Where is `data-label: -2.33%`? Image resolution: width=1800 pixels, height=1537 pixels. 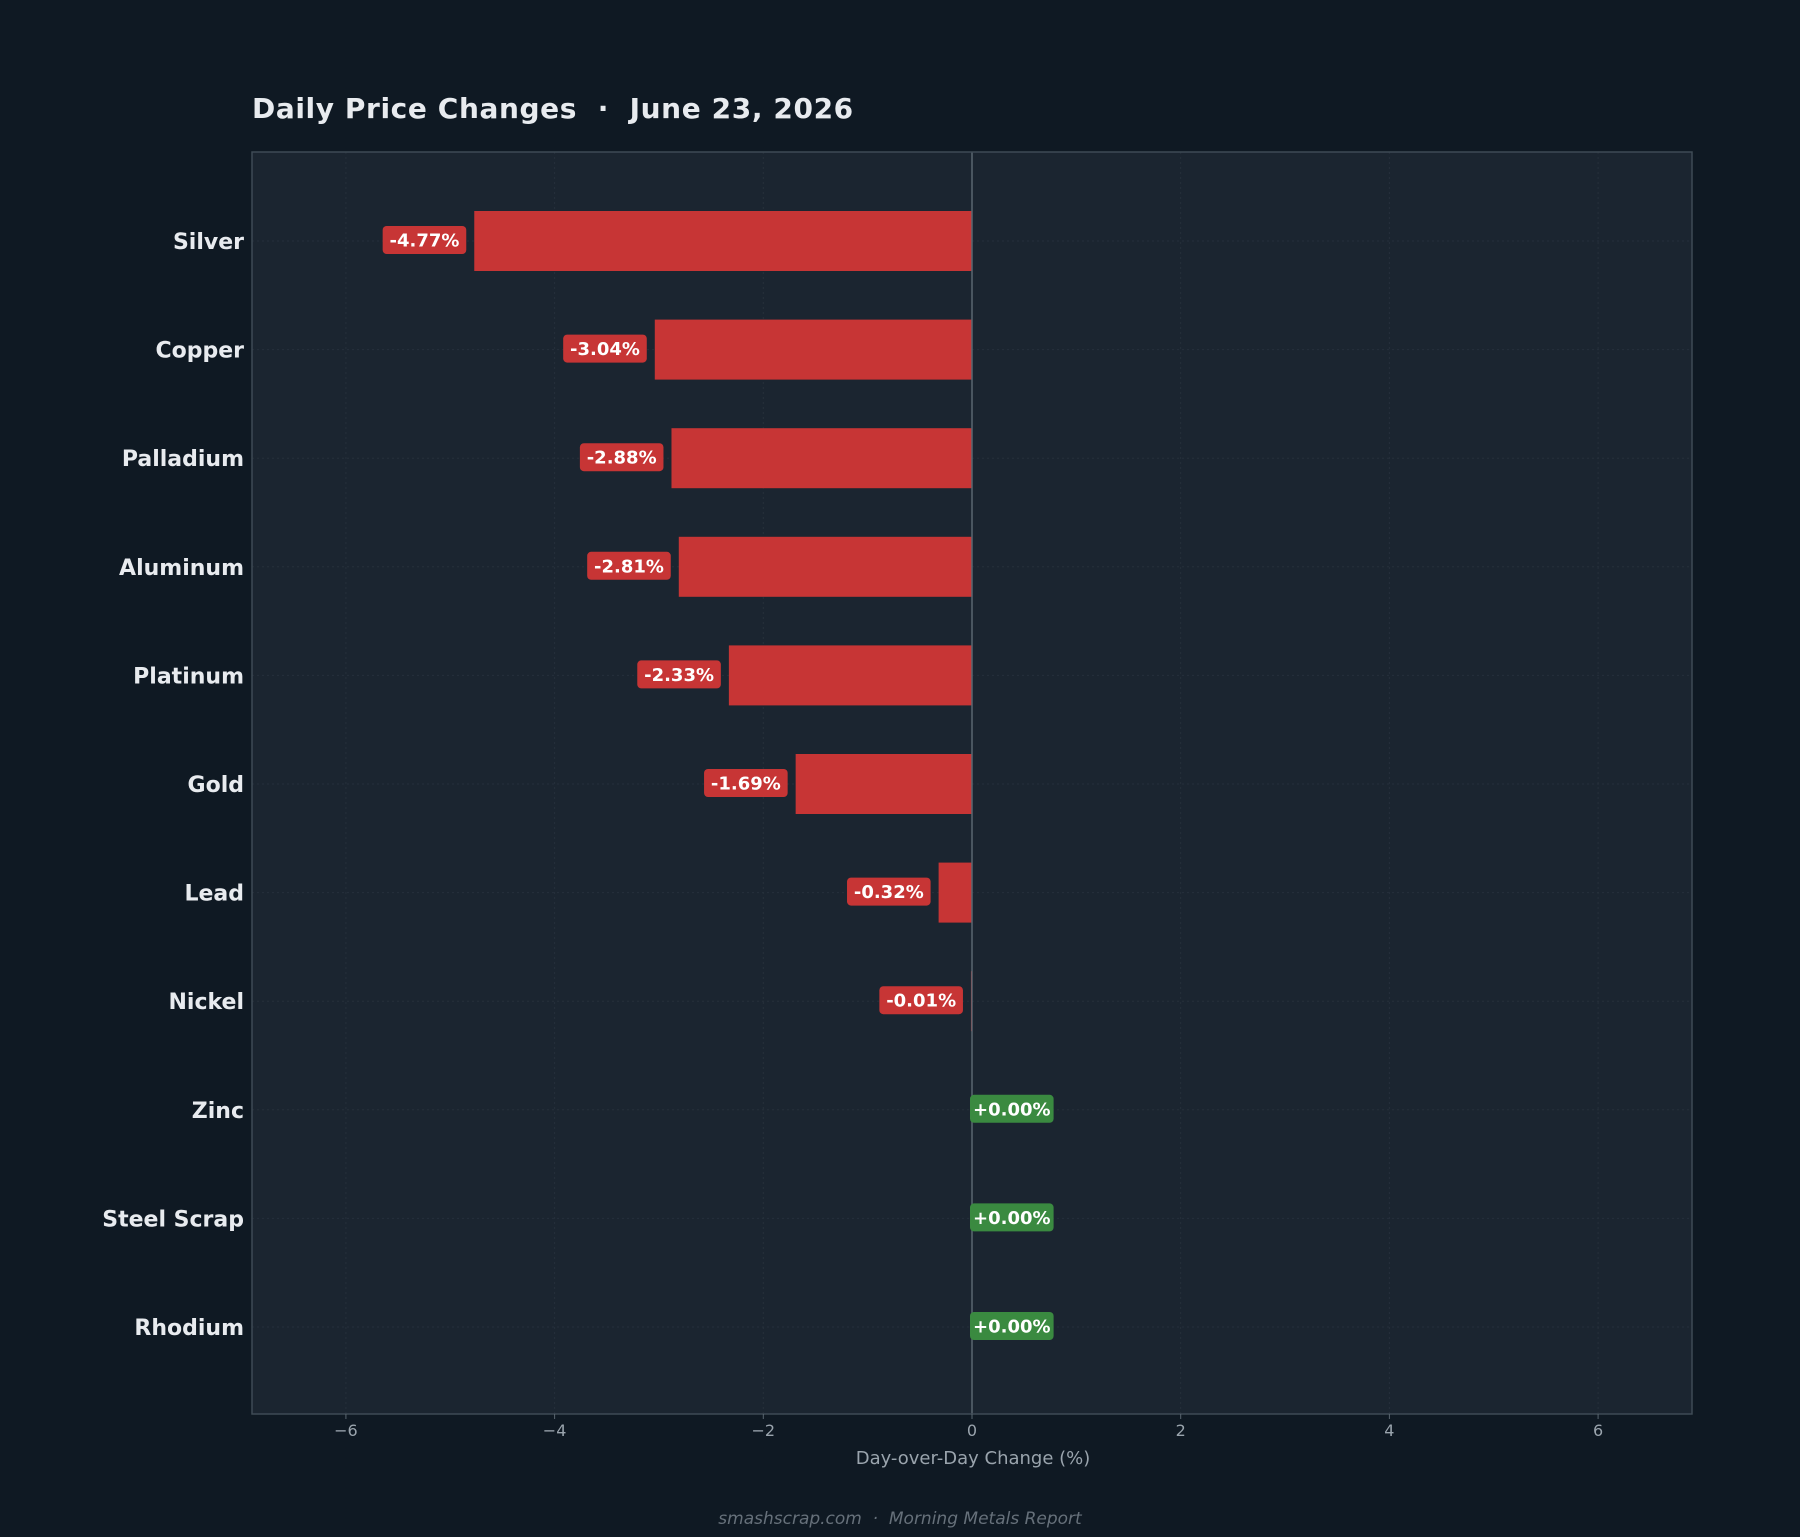 data-label: -2.33% is located at coordinates (679, 675).